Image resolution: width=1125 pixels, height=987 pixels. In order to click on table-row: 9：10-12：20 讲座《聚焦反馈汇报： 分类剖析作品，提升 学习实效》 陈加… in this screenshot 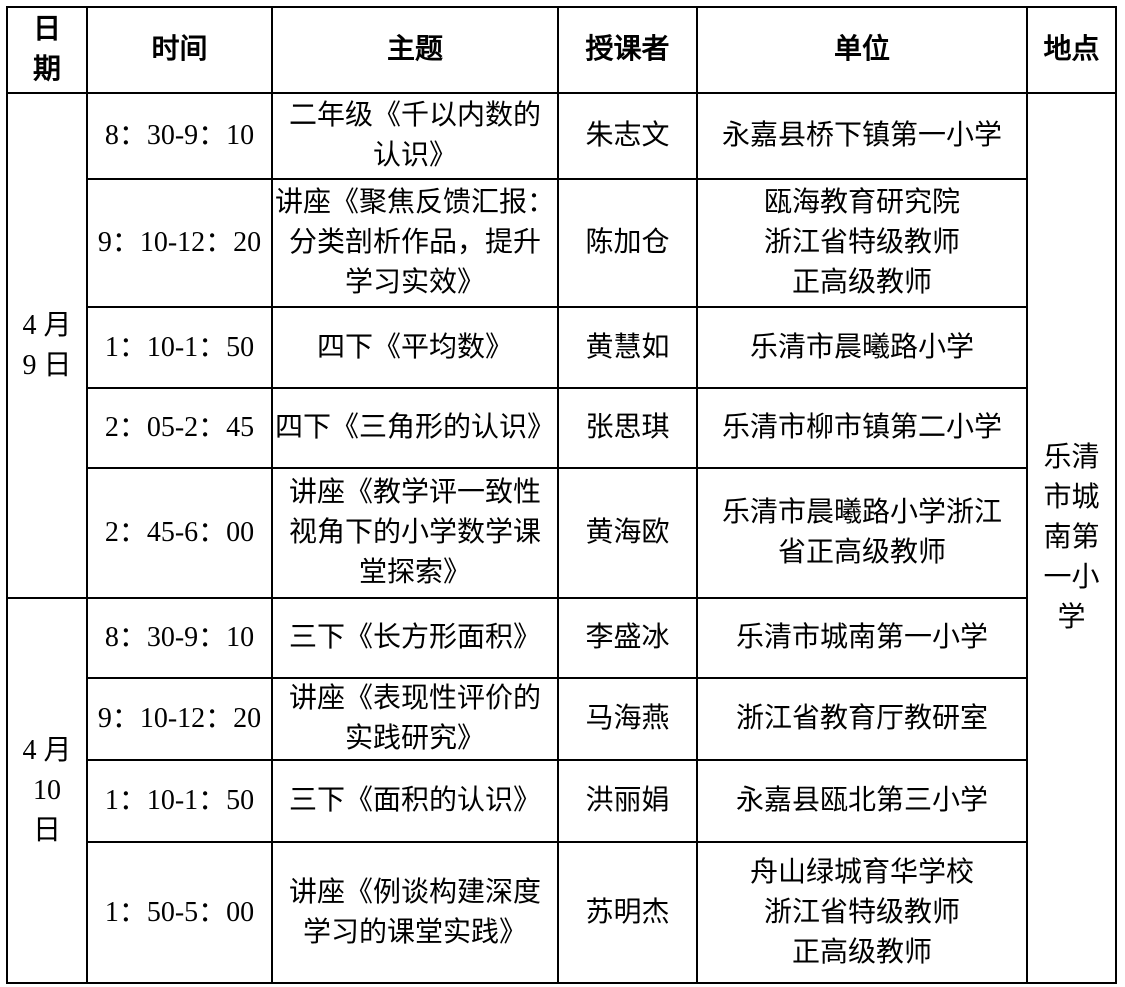, I will do `click(561, 243)`.